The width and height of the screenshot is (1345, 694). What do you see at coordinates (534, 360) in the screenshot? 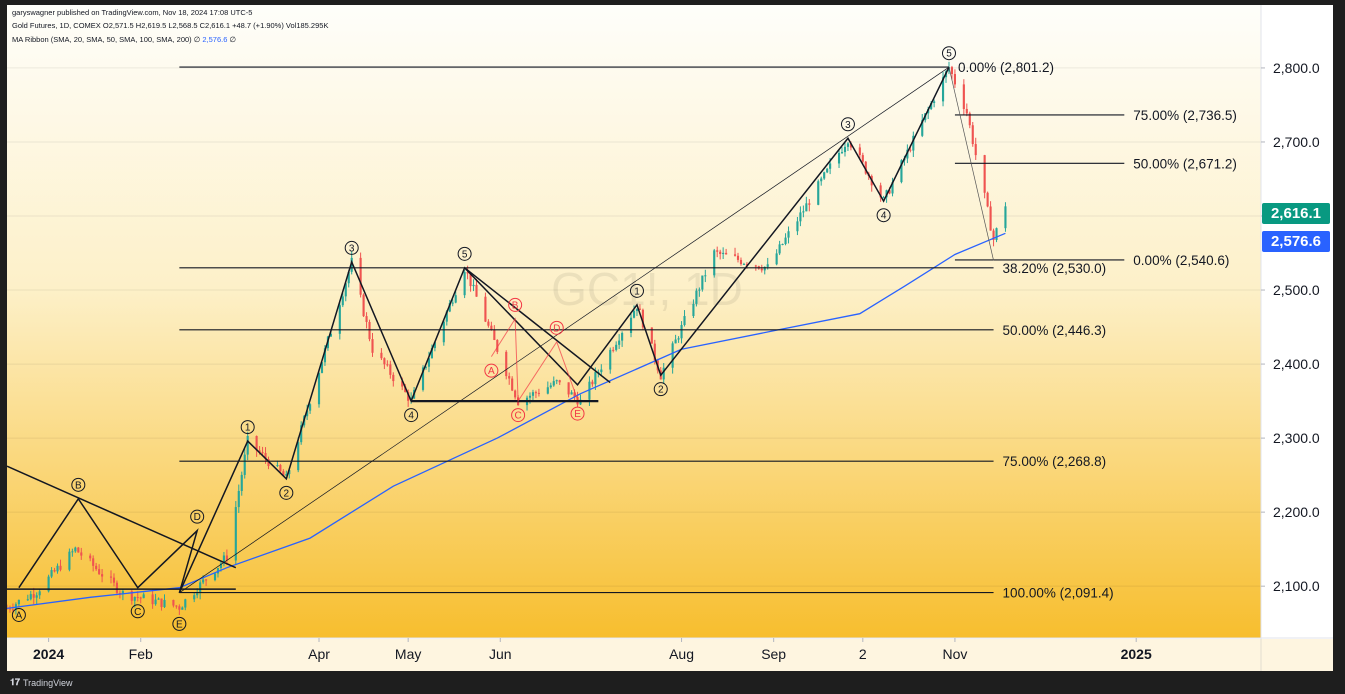
I see `red-wave-line` at bounding box center [534, 360].